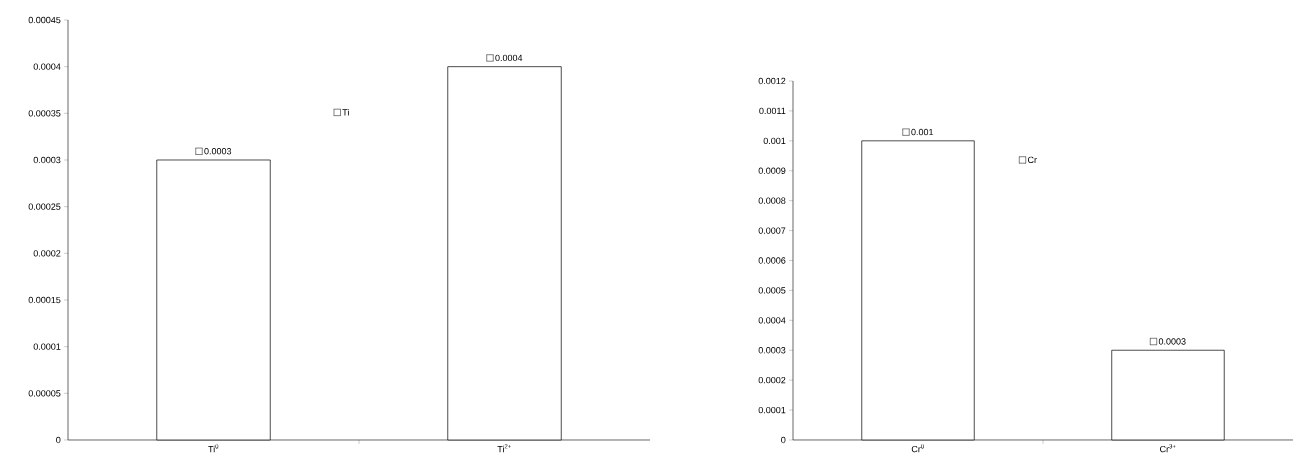 The height and width of the screenshot is (457, 1299). What do you see at coordinates (44, 113) in the screenshot?
I see `y-tick-label: 0.00035` at bounding box center [44, 113].